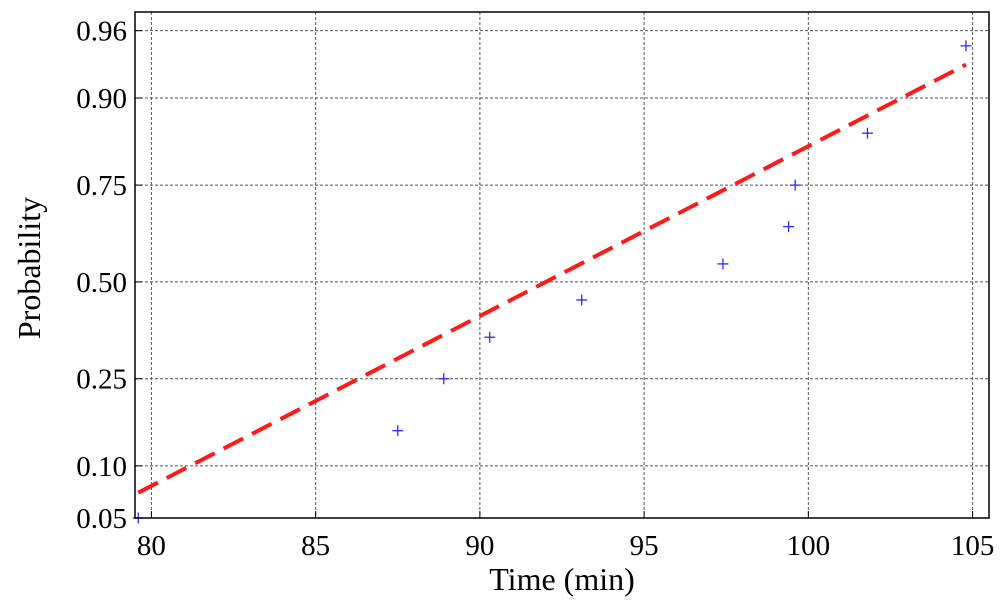 The image size is (1000, 612). Describe the element at coordinates (101, 32) in the screenshot. I see `y-tick-label-6: 0.96` at that location.